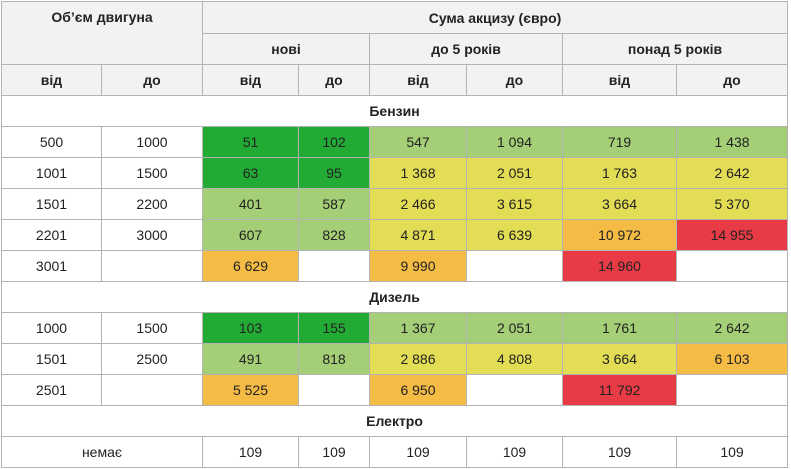 The width and height of the screenshot is (791, 469). Describe the element at coordinates (152, 235) in the screenshot. I see `volume-to-cell: 3000` at that location.